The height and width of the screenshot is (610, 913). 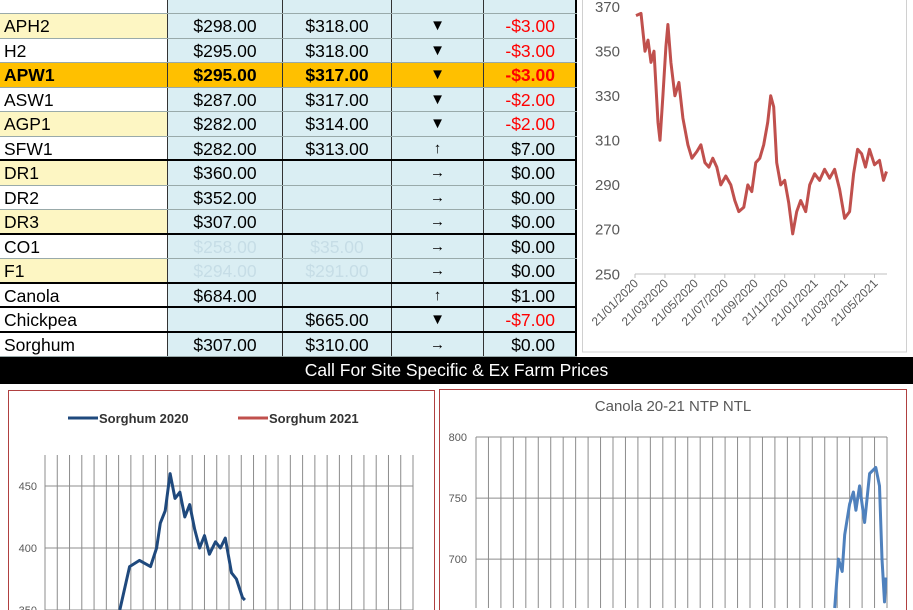 What do you see at coordinates (438, 147) in the screenshot?
I see `trend-arrow-cell: ↑` at bounding box center [438, 147].